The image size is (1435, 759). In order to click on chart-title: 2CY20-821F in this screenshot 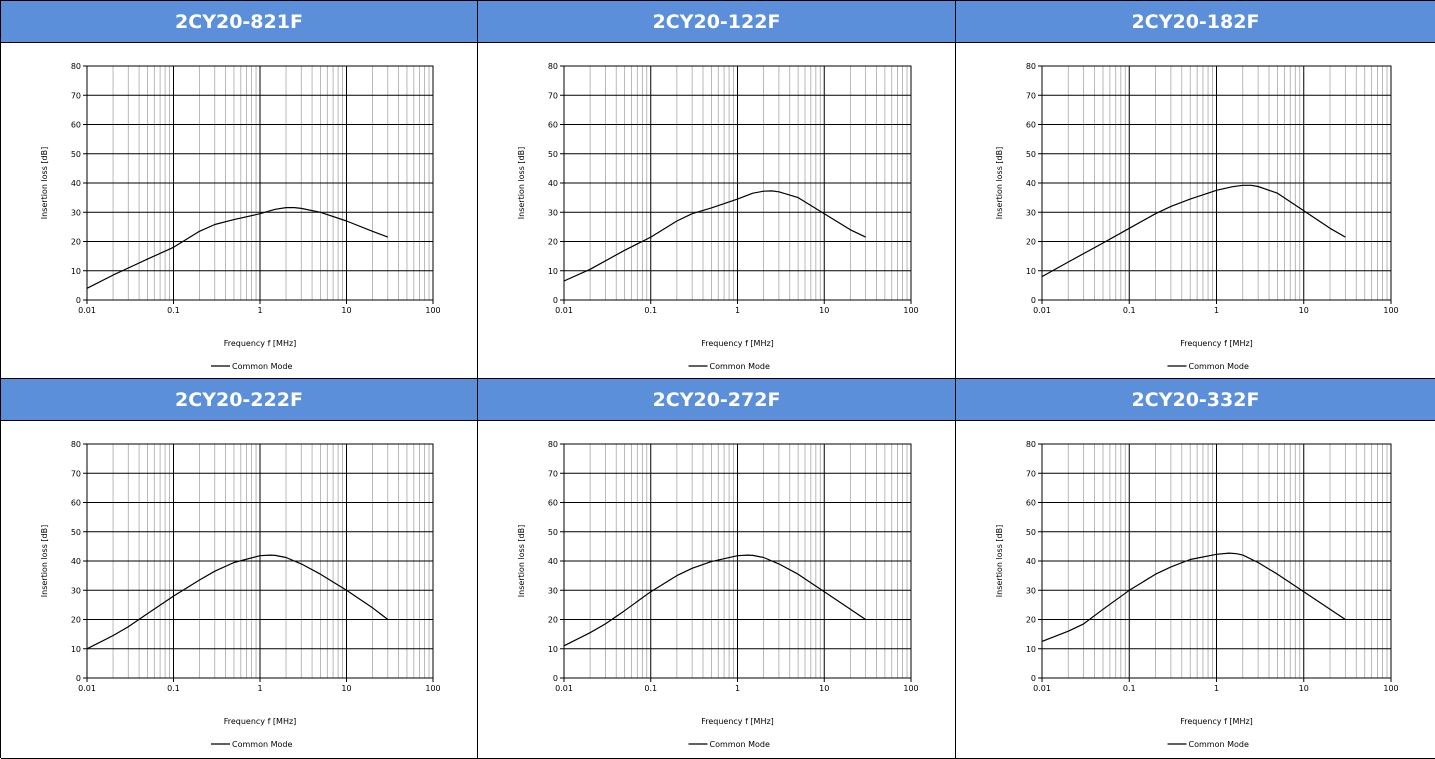, I will do `click(239, 22)`.